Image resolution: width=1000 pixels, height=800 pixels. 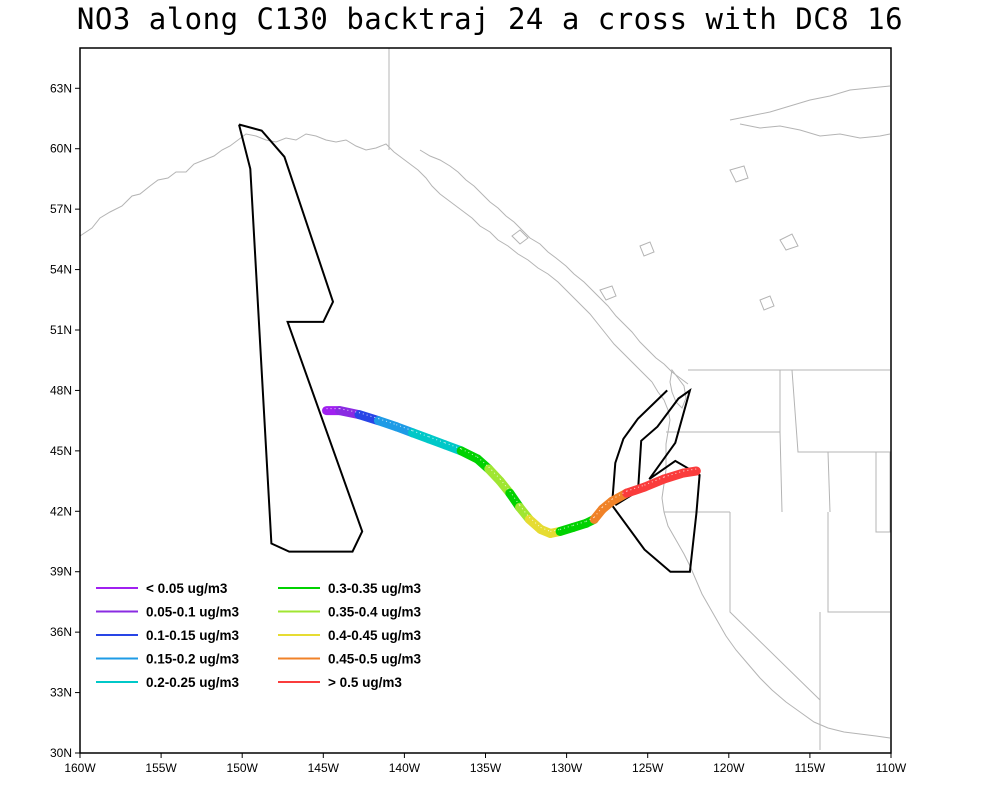 I want to click on arctic-coastline, so click(x=810, y=103).